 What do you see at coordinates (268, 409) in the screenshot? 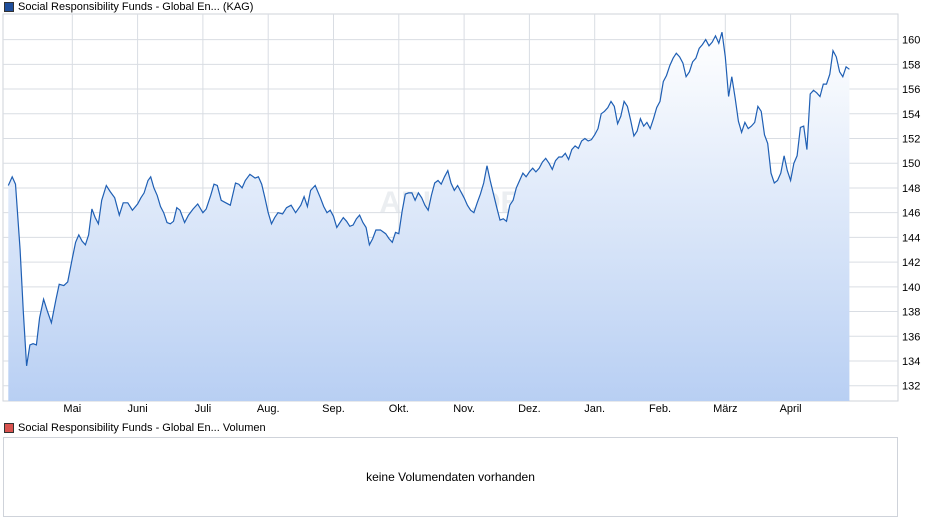
I see `x-tick-label: Aug.` at bounding box center [268, 409].